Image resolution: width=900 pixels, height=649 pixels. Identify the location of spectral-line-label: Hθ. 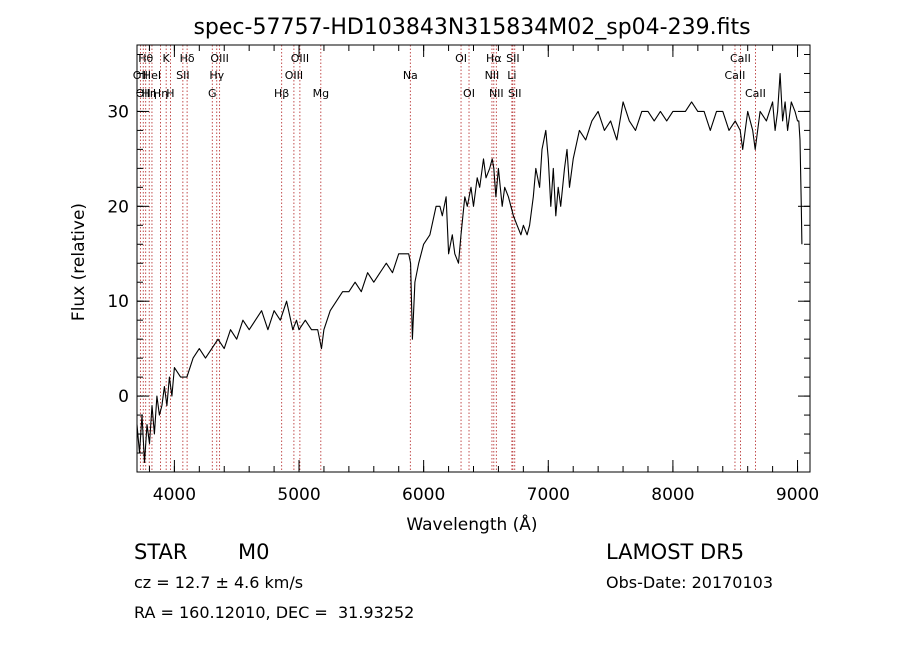
(145, 58).